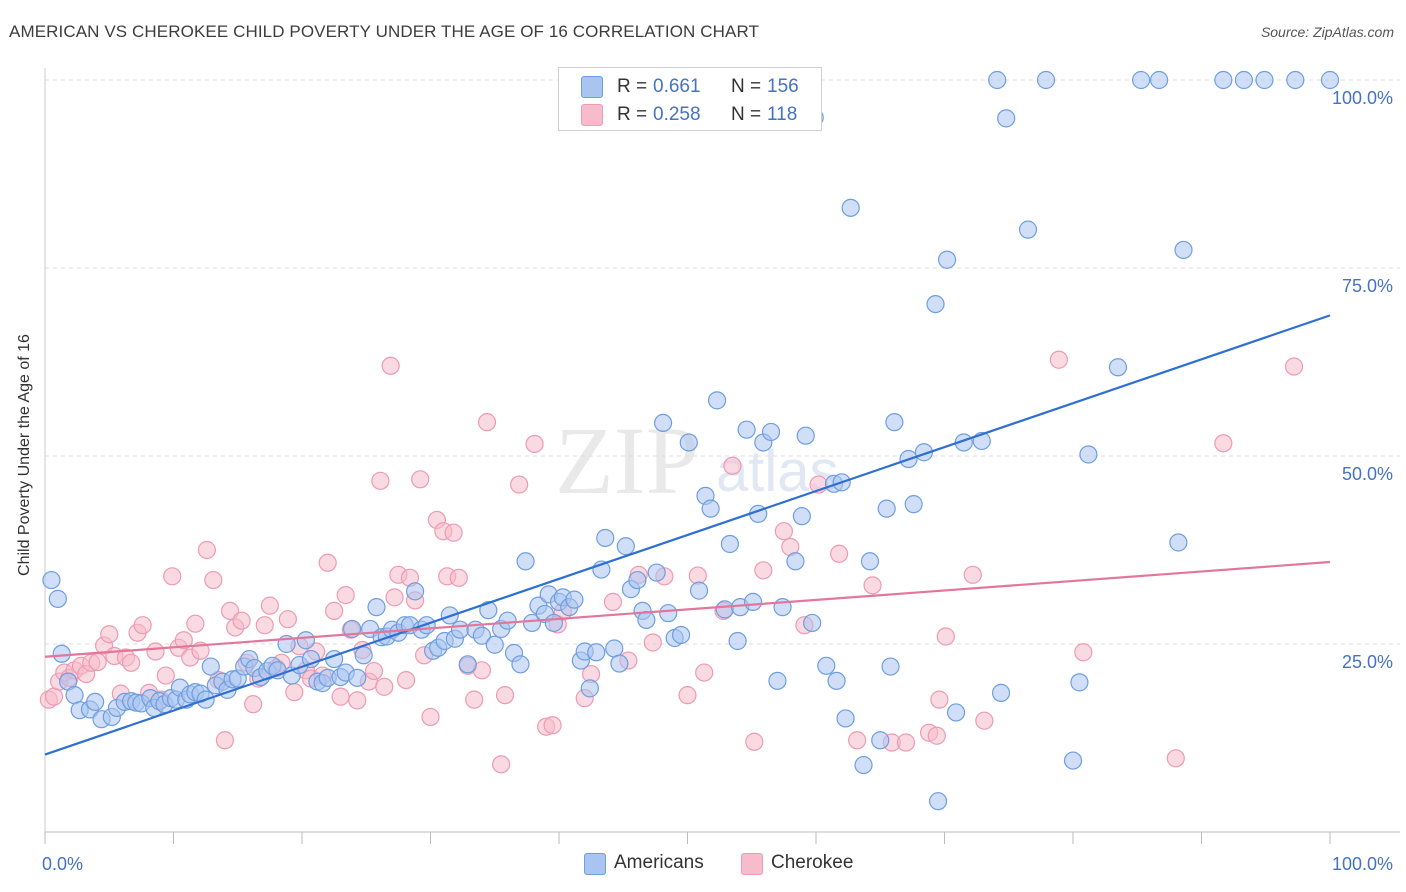  I want to click on y-tick-label: 50.0%, so click(1367, 474).